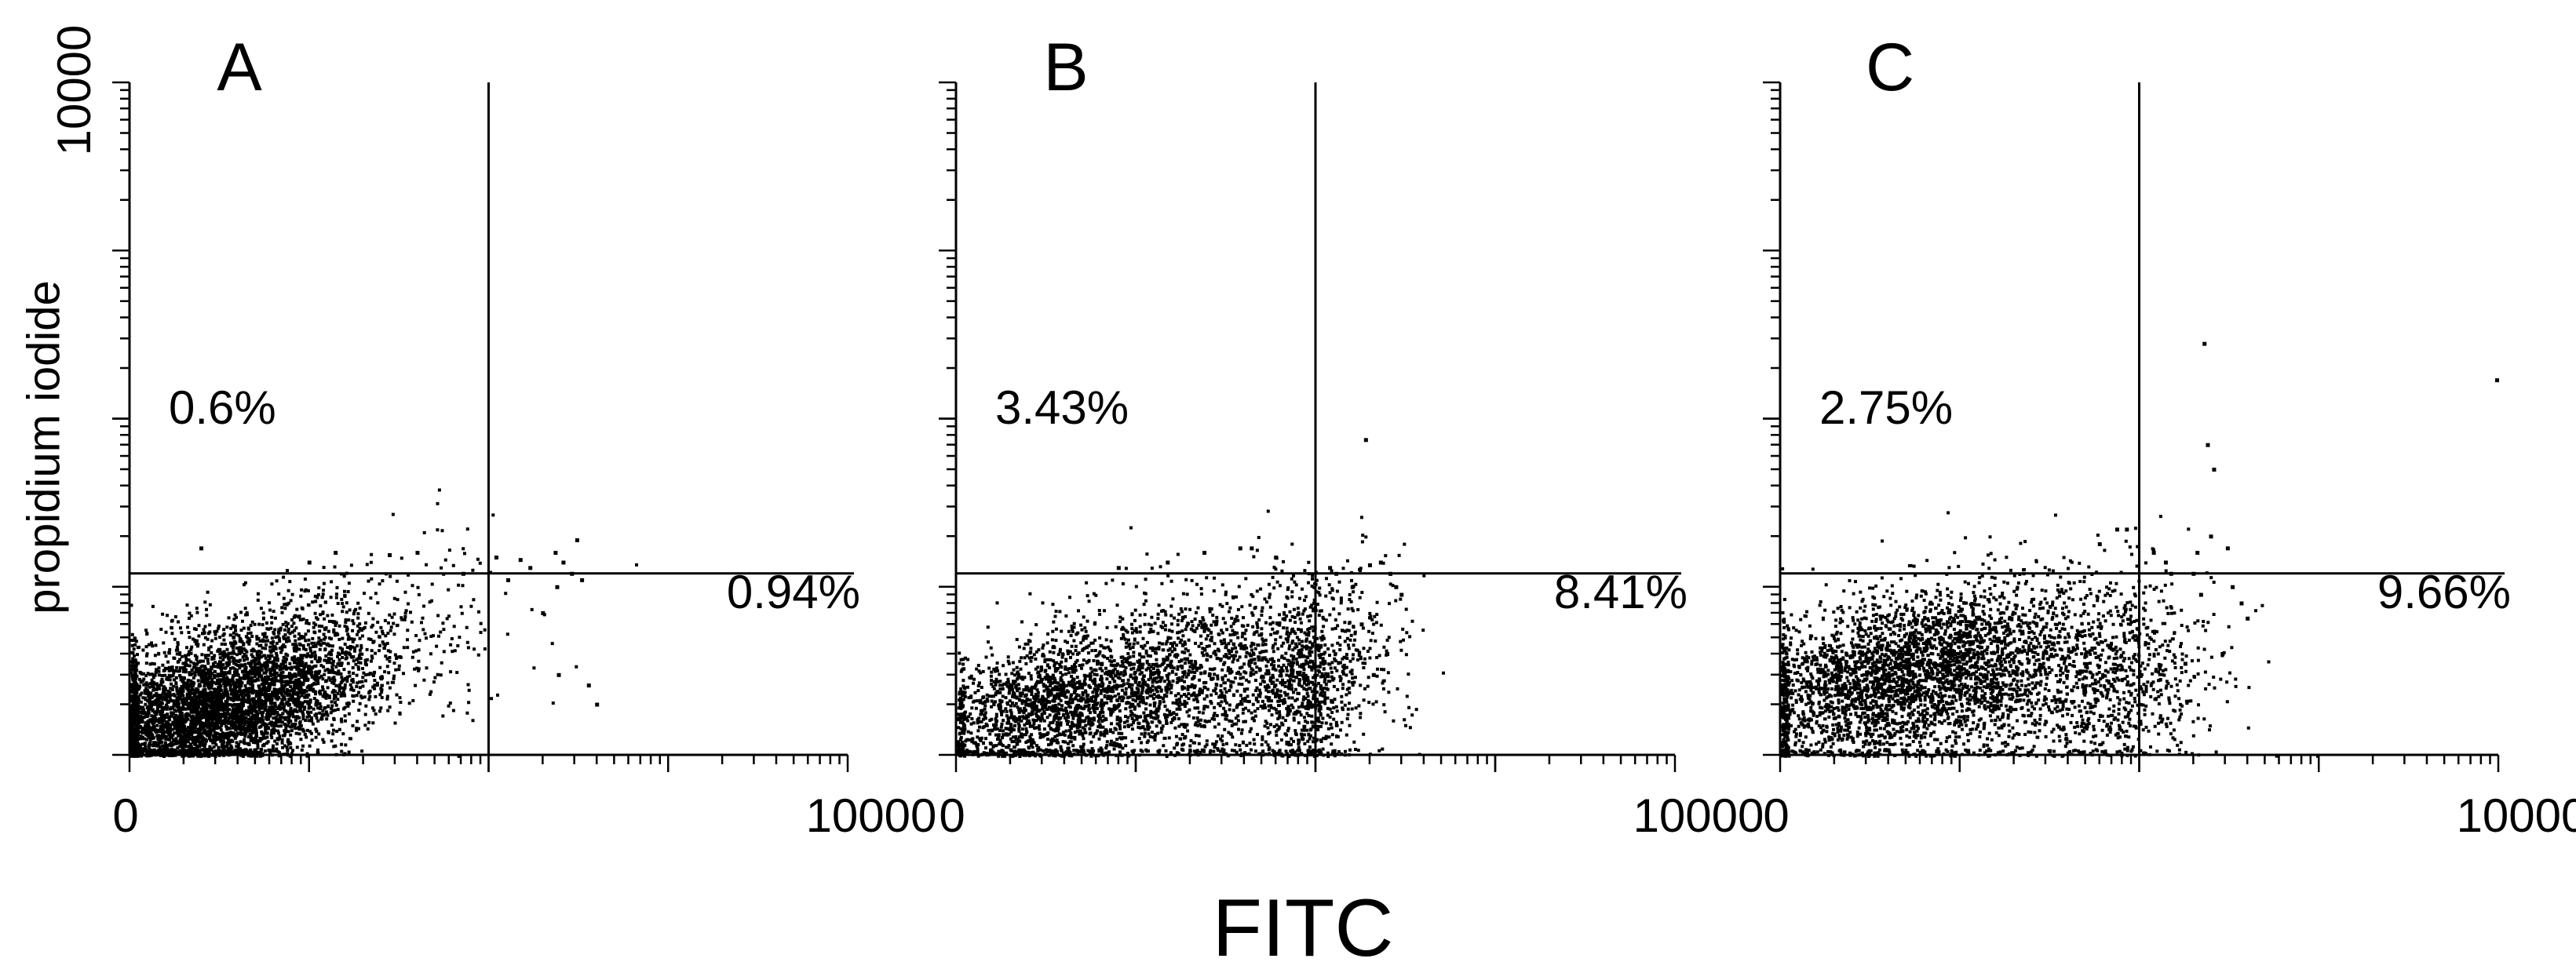 This screenshot has width=2576, height=973. I want to click on quadrant-label-lower-right: 9.66%, so click(2444, 592).